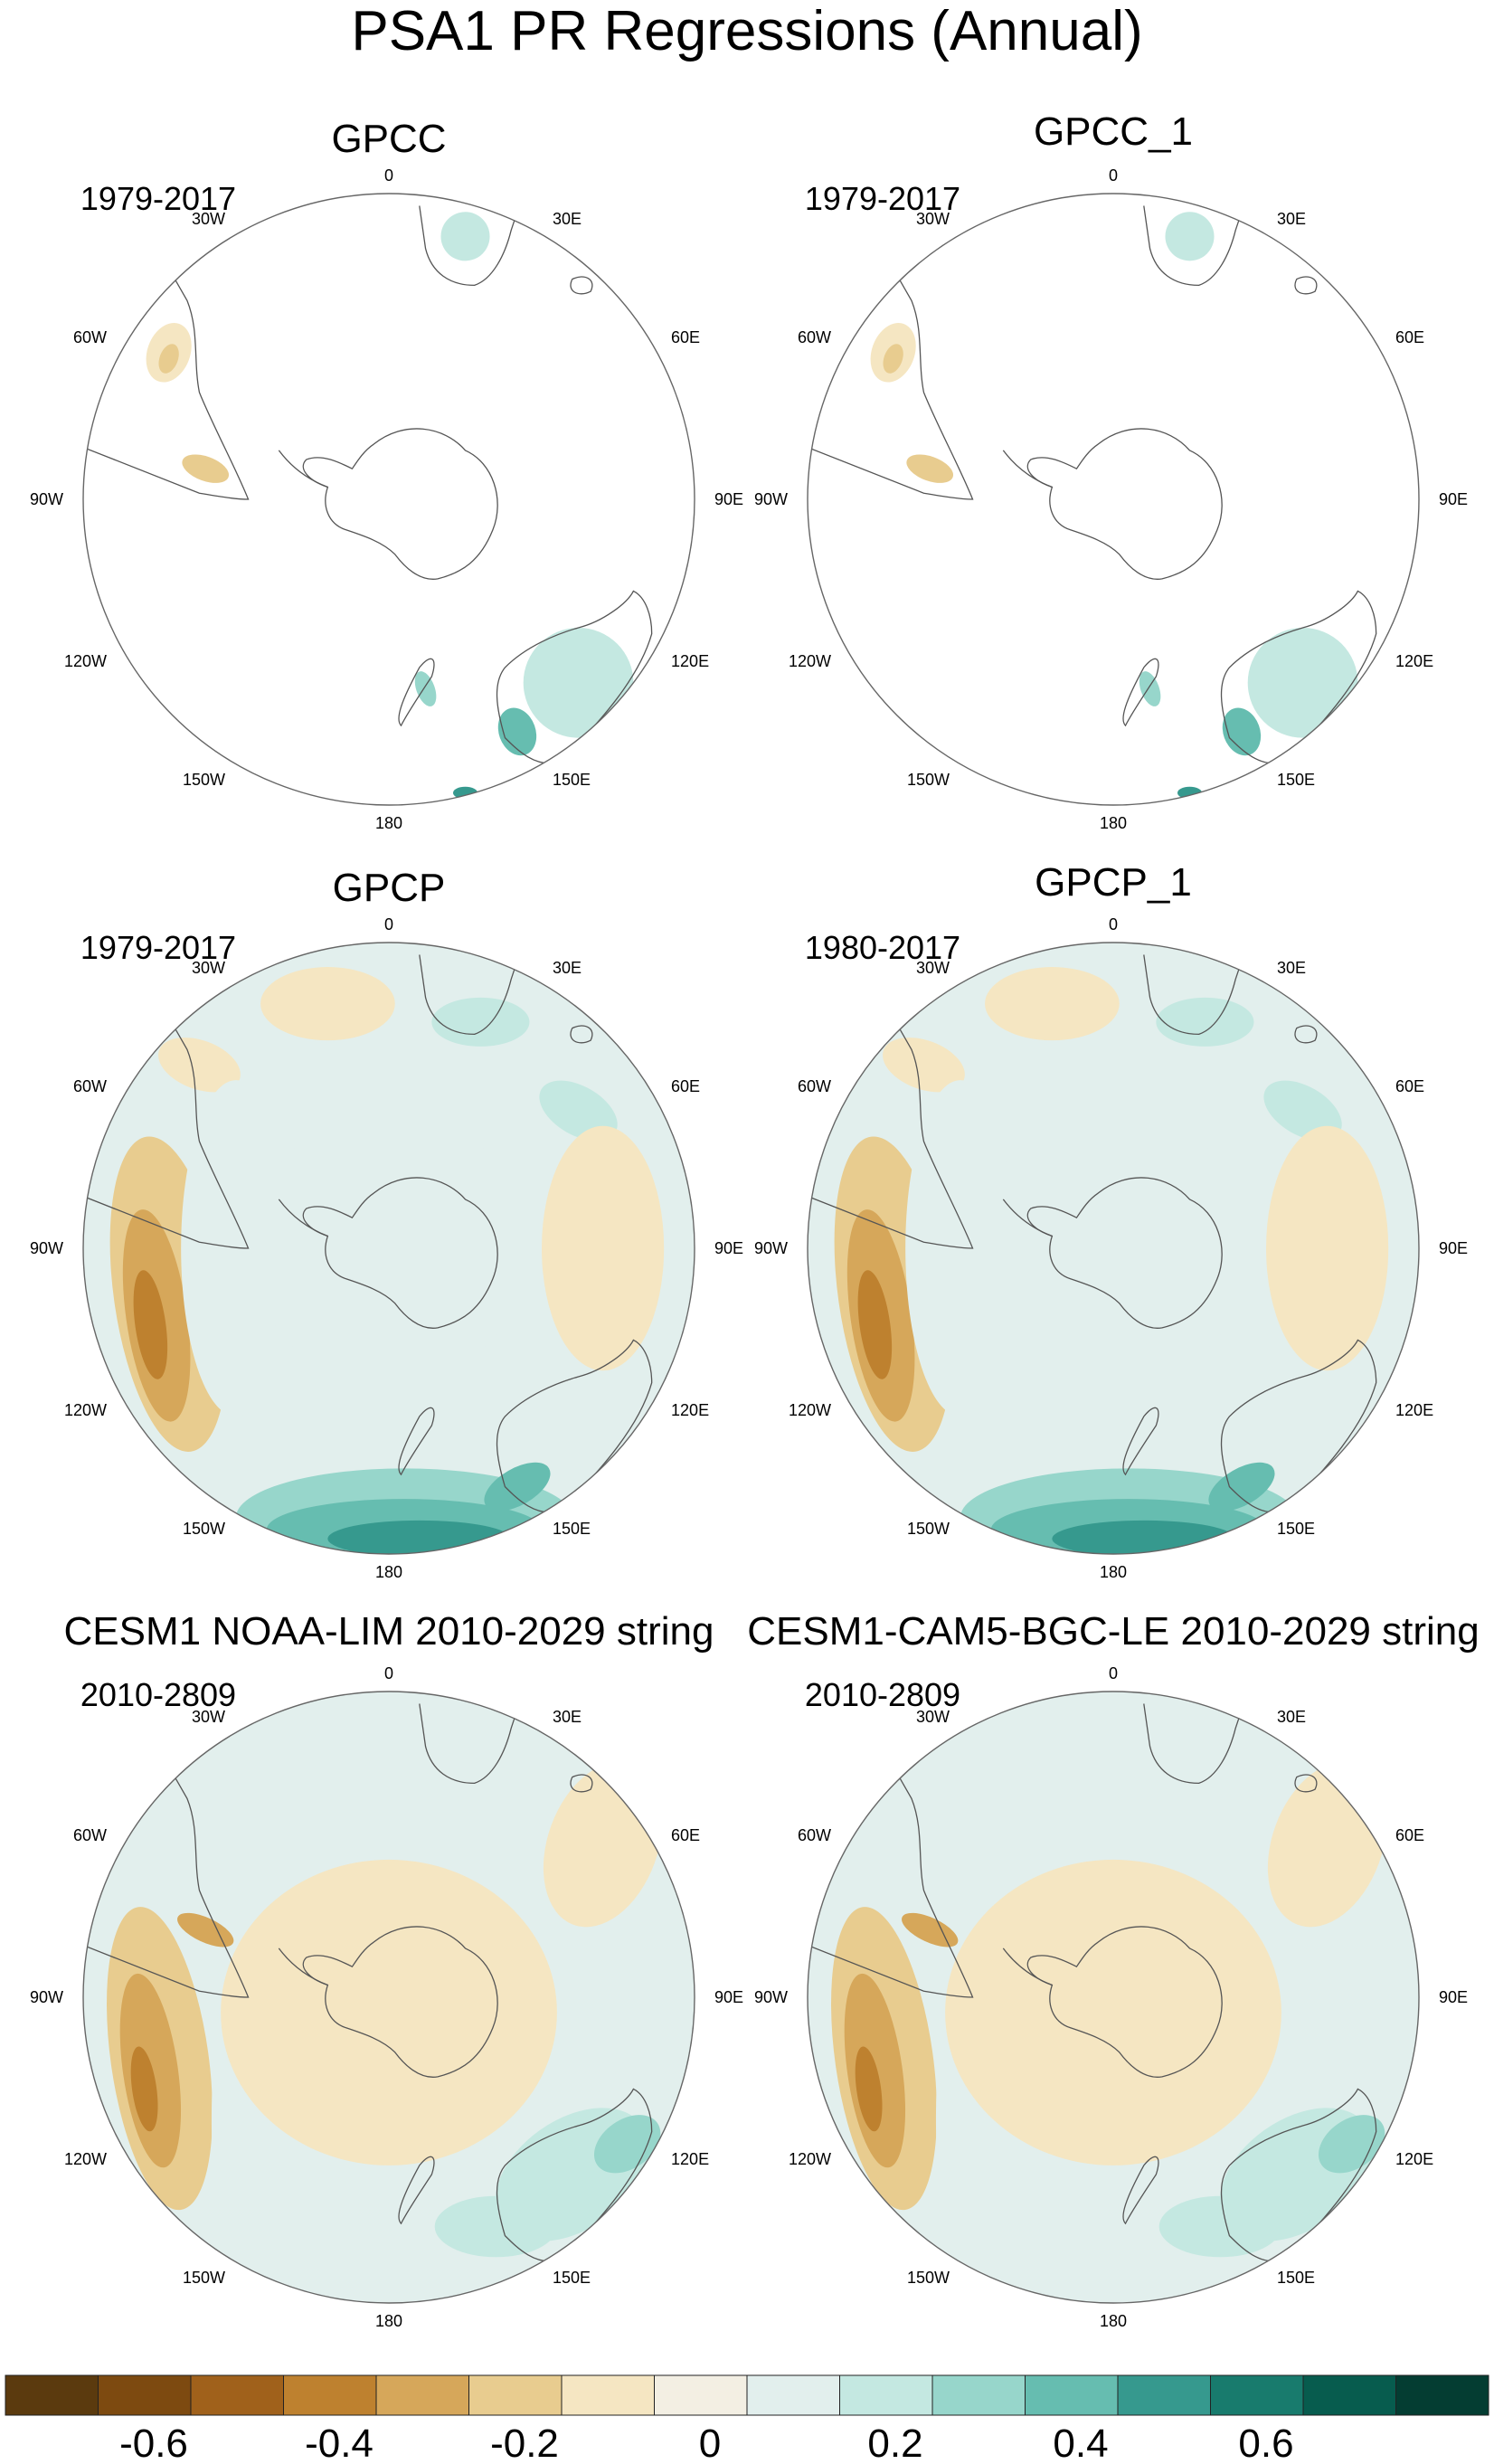  Describe the element at coordinates (158, 1694) in the screenshot. I see `panel-period: 2010-2809` at that location.